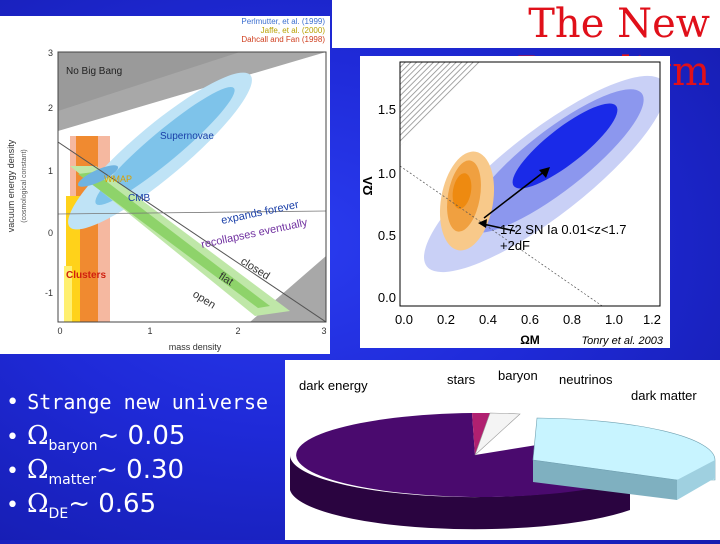 Image resolution: width=720 pixels, height=544 pixels. I want to click on x-tick: 0.0, so click(404, 319).